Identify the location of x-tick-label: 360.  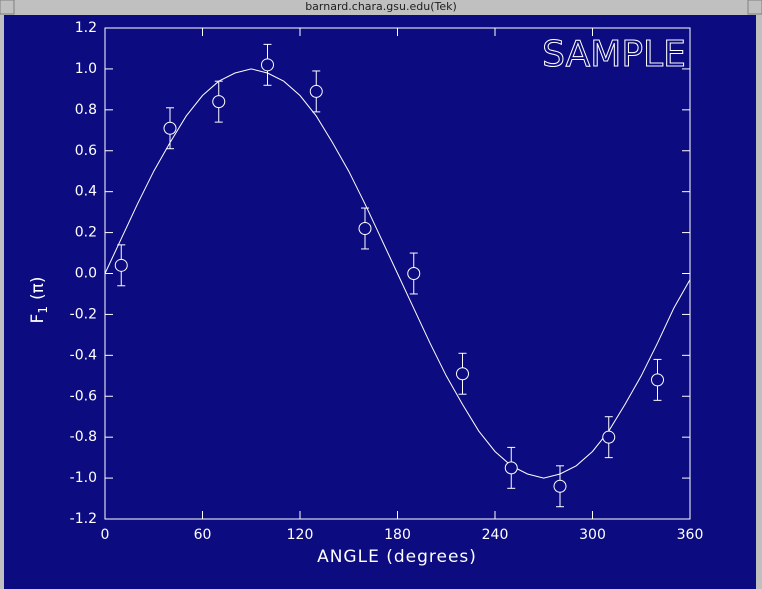
(690, 535).